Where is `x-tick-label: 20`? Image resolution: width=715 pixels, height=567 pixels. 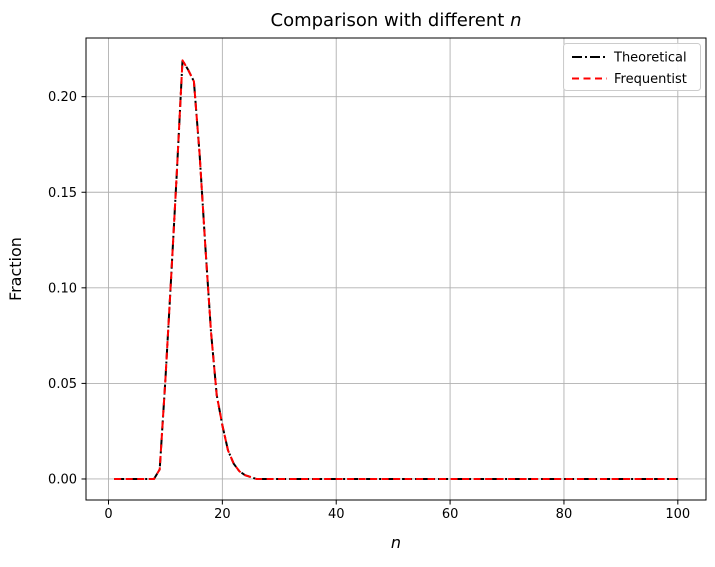
x-tick-label: 20 is located at coordinates (222, 514).